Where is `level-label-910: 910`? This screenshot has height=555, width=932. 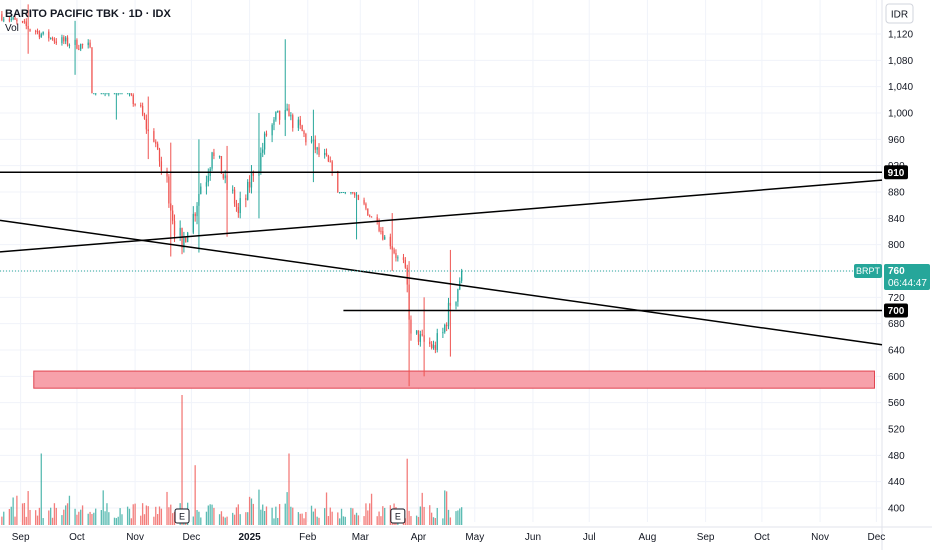 level-label-910: 910 is located at coordinates (896, 172).